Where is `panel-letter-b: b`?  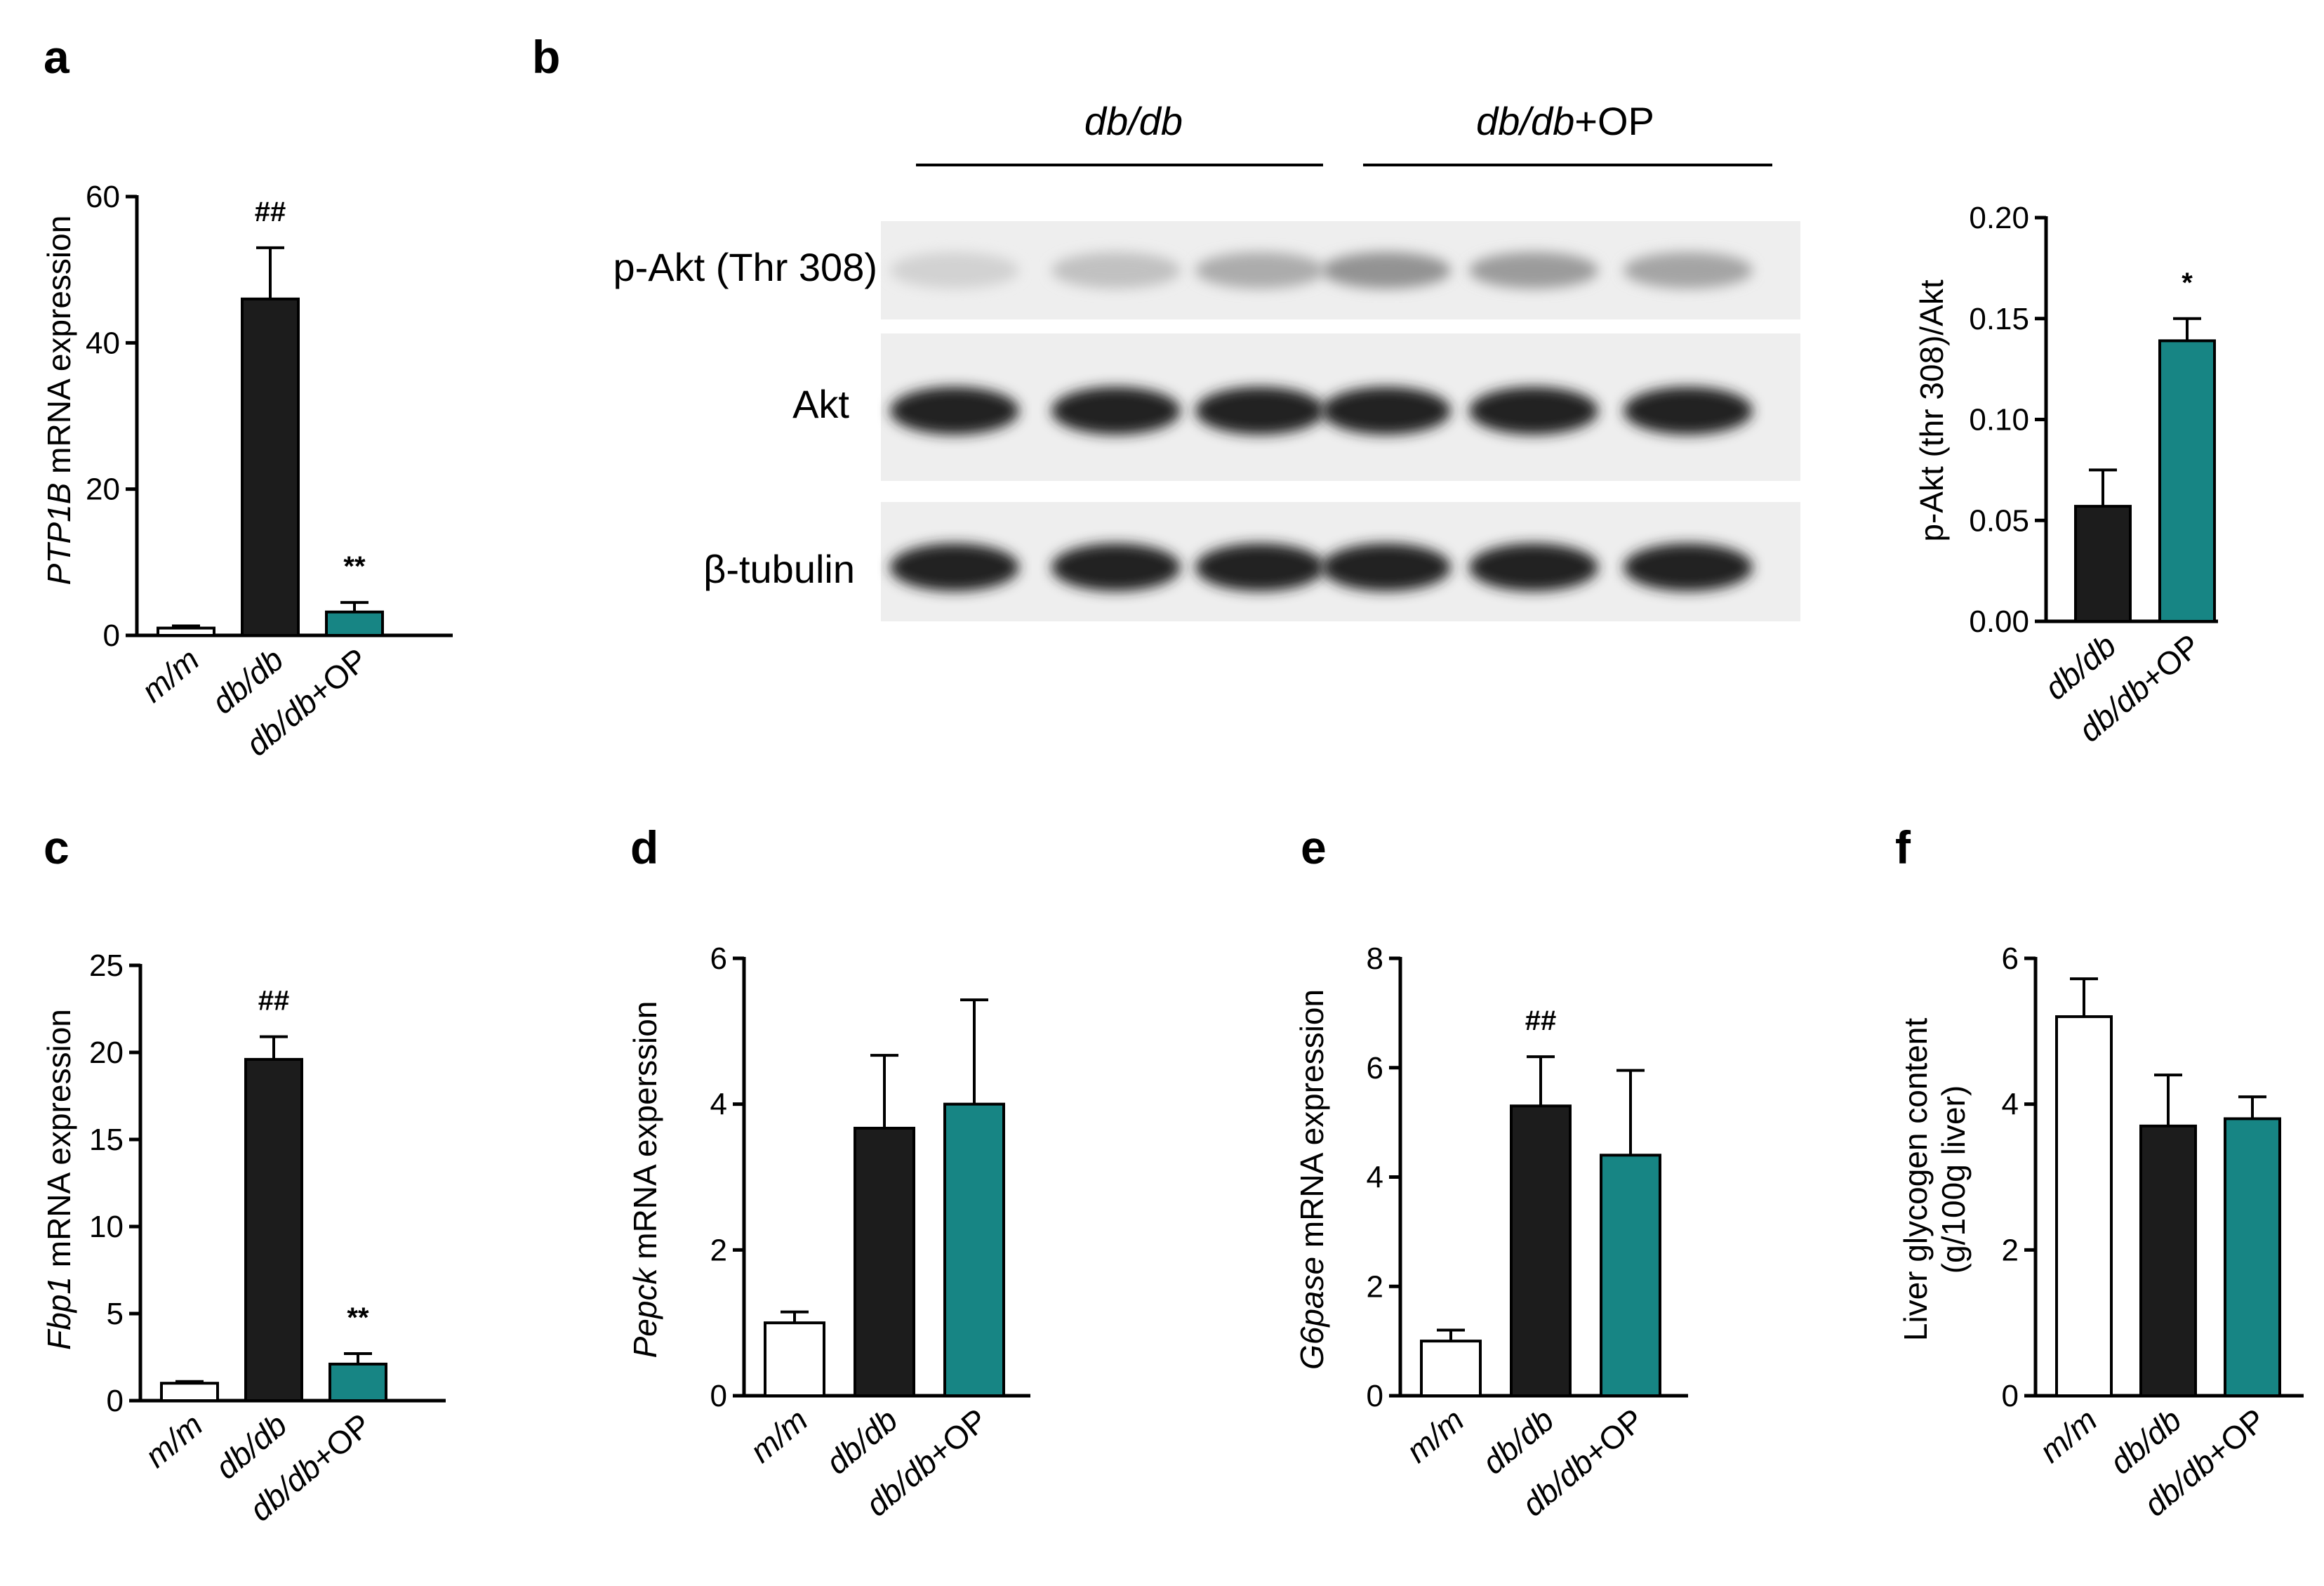
panel-letter-b: b is located at coordinates (546, 57).